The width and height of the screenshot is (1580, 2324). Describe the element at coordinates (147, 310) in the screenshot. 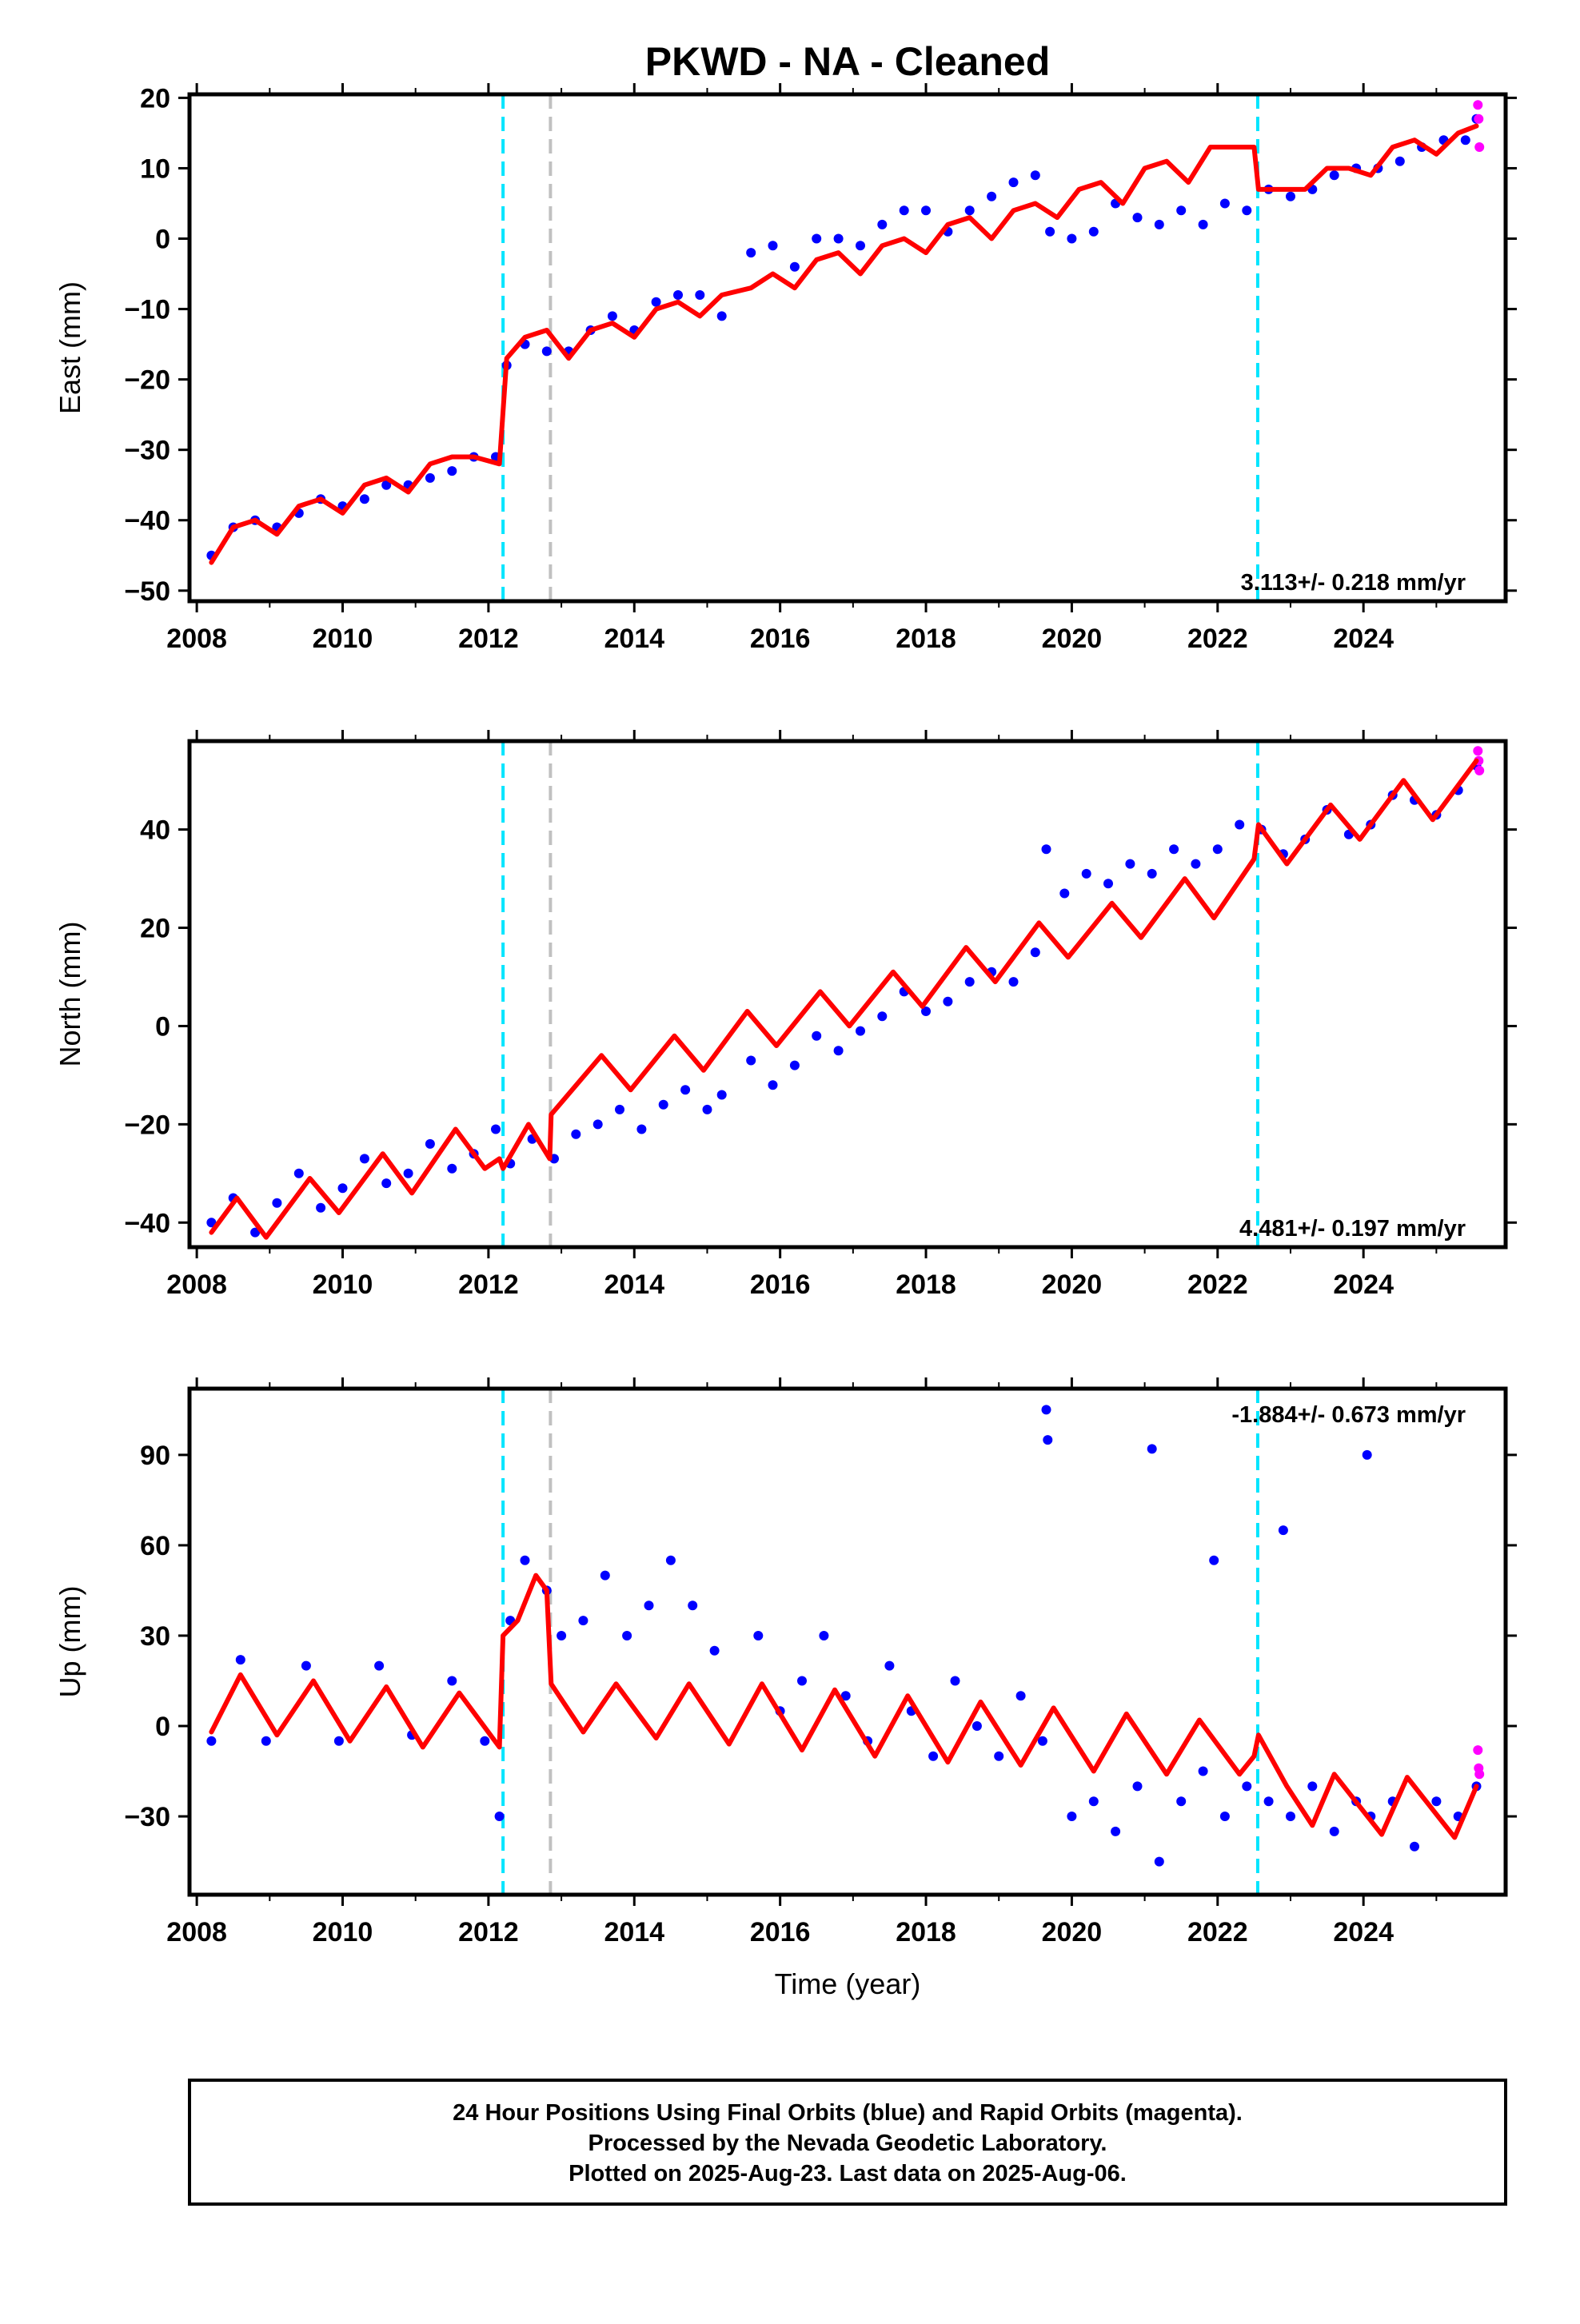

I see `y-tick-label: −10` at that location.